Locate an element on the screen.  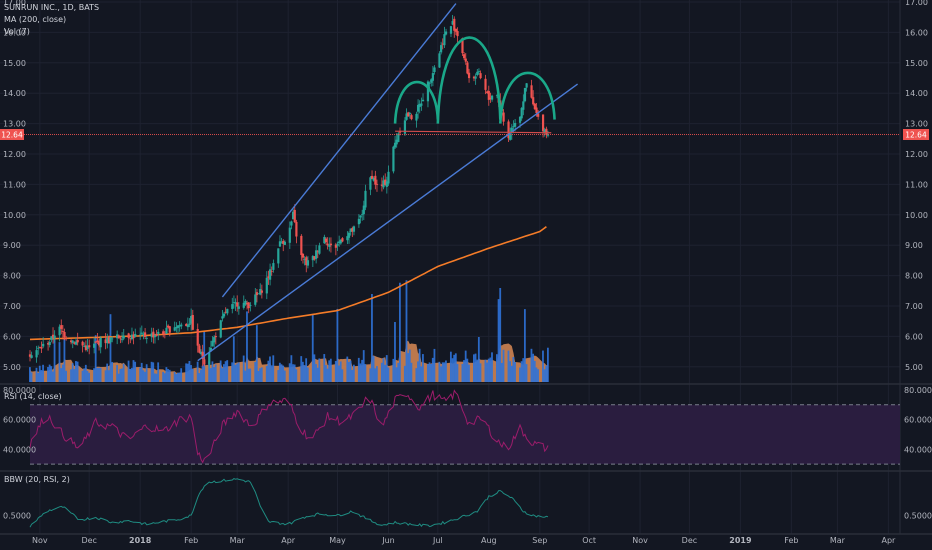
x-tick-label: Feb is located at coordinates (791, 540).